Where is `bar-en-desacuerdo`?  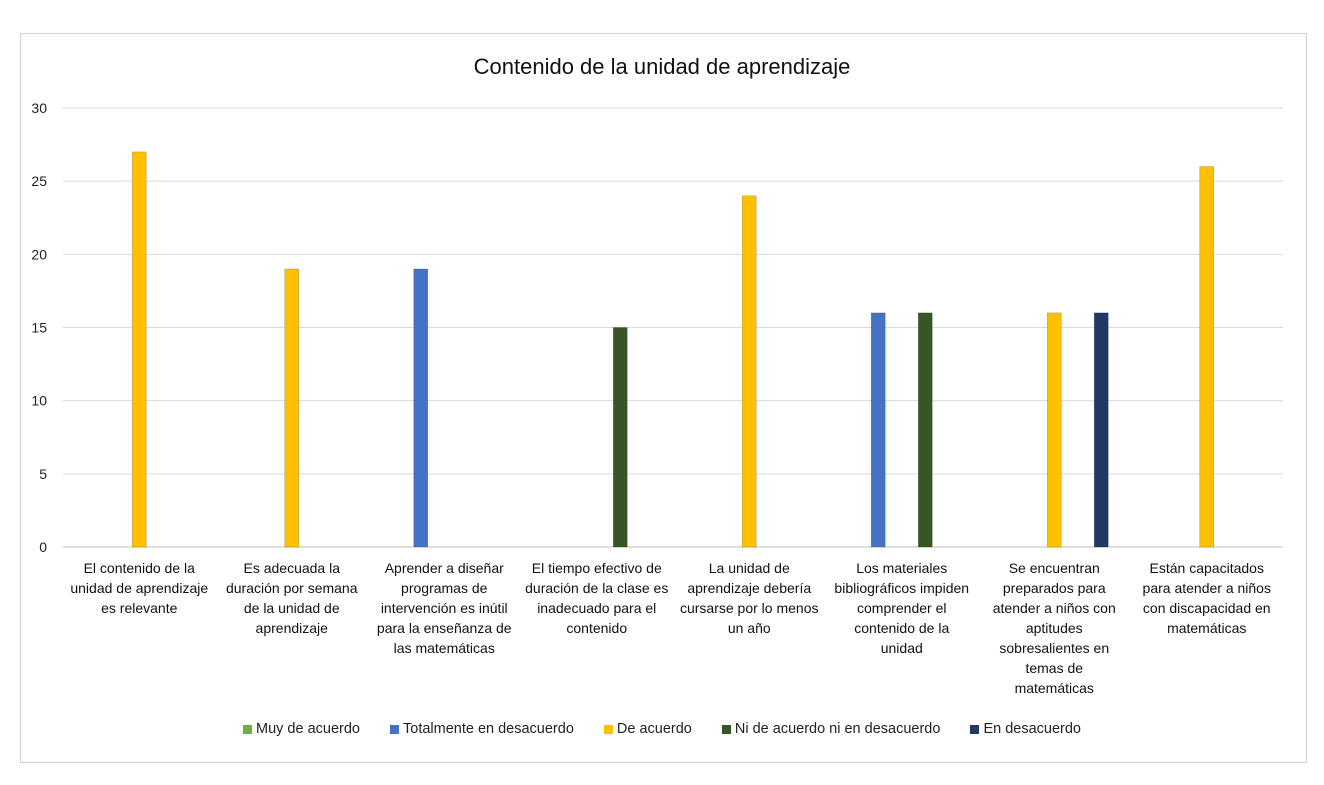 bar-en-desacuerdo is located at coordinates (1101, 430).